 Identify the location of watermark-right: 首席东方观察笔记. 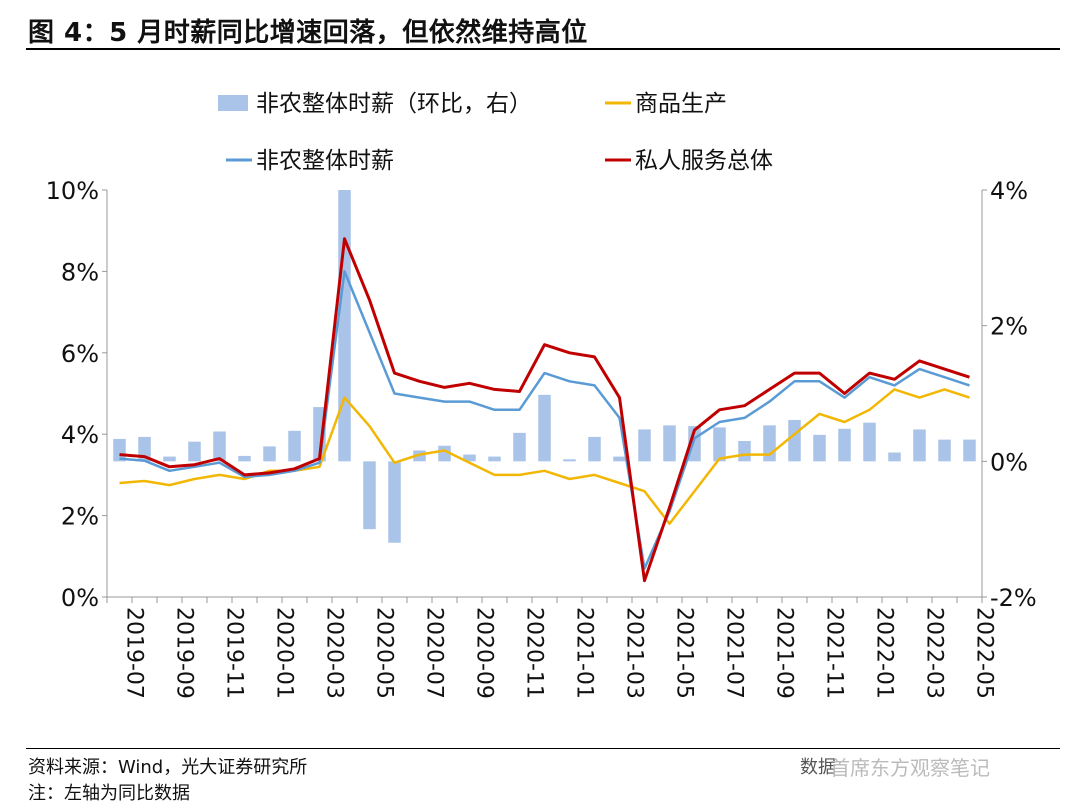
(910, 768).